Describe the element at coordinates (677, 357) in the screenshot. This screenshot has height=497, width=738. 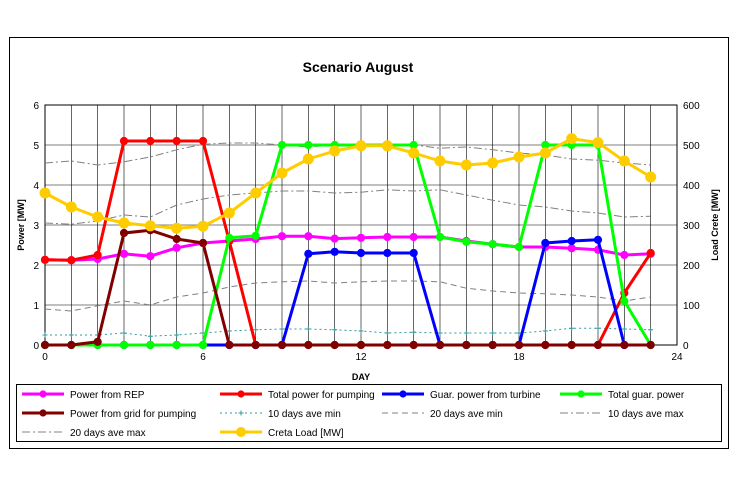
I see `x-tick-label: 24` at that location.